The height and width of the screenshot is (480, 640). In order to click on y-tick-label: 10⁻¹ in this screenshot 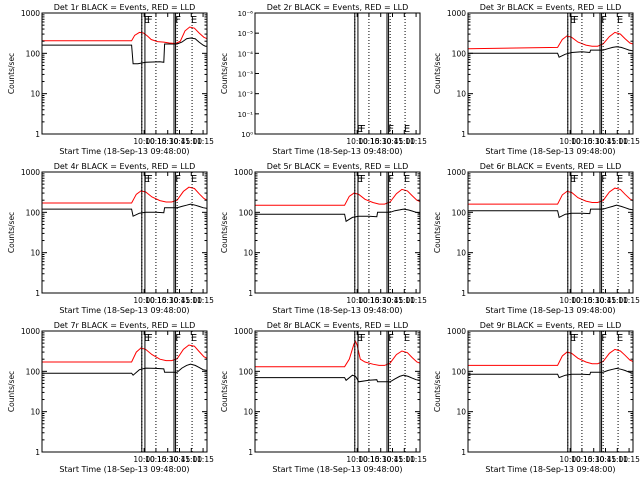, I will do `click(246, 115)`.